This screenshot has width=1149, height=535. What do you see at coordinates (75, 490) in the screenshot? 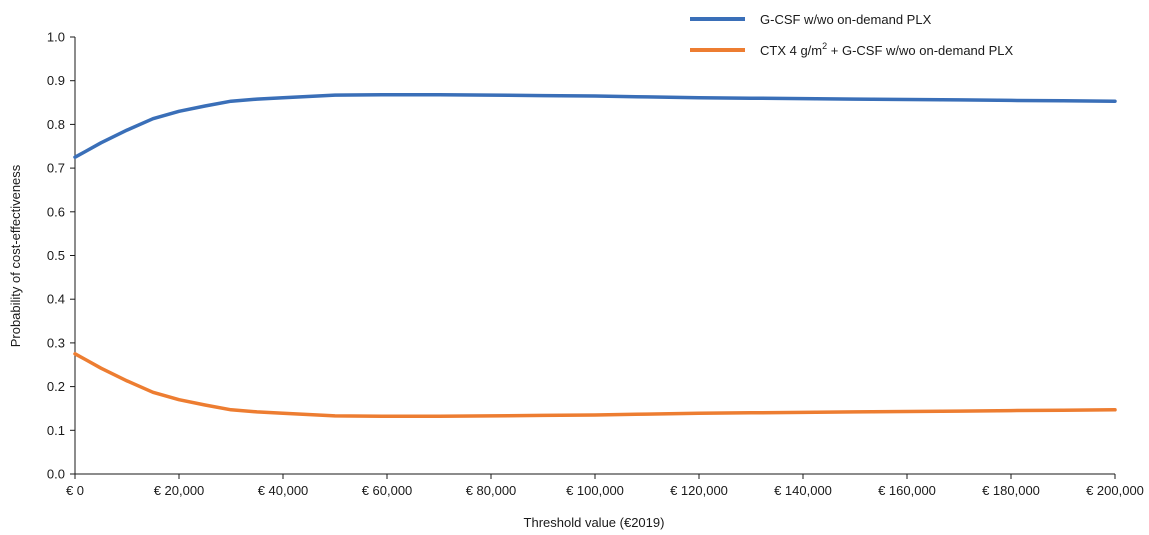
I see `x-tick-label: € 0` at bounding box center [75, 490].